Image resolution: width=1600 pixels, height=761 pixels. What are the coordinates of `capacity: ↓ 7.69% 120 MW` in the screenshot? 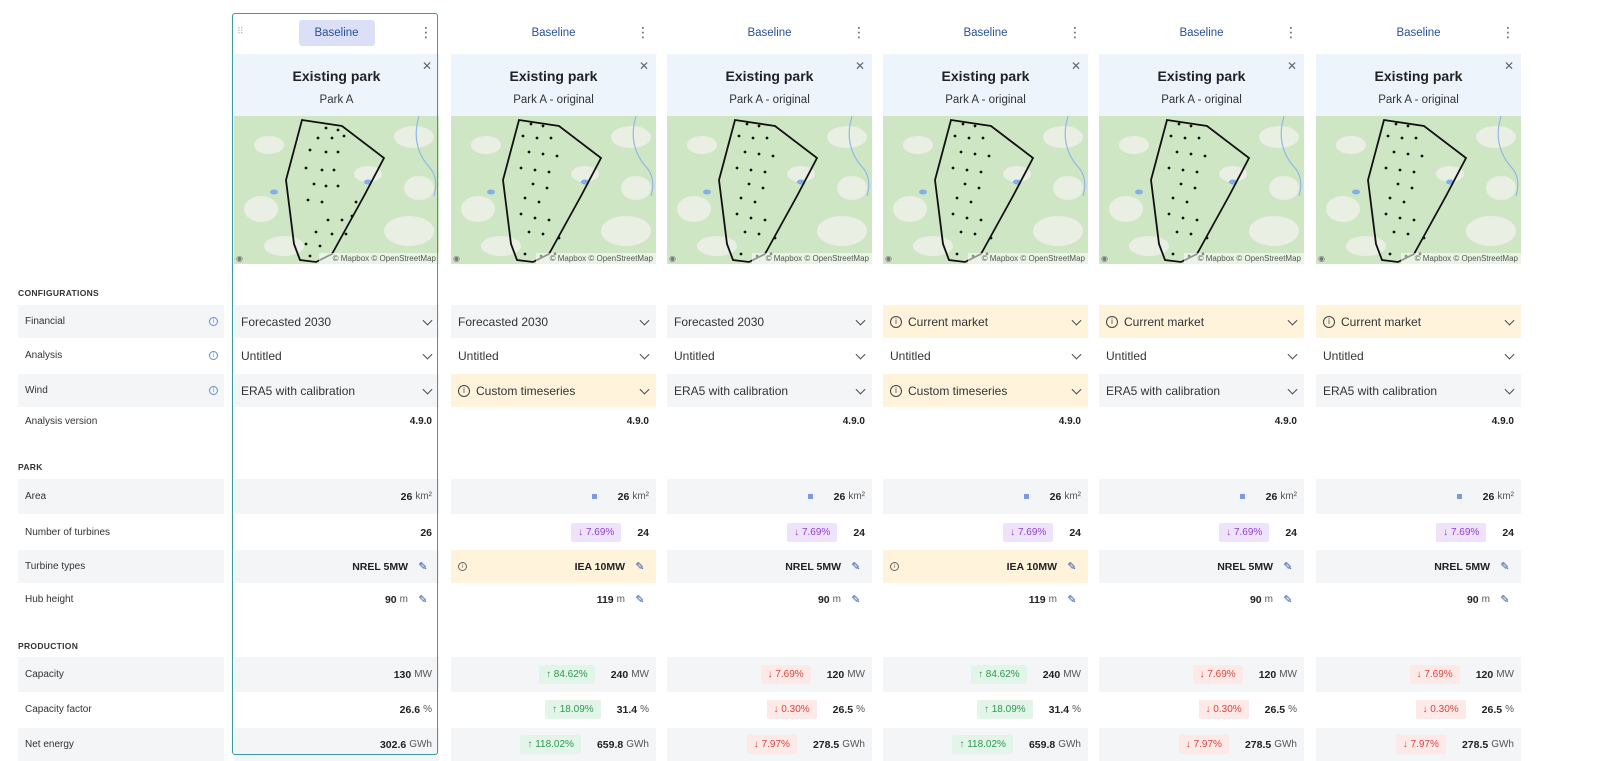 It's located at (1418, 674).